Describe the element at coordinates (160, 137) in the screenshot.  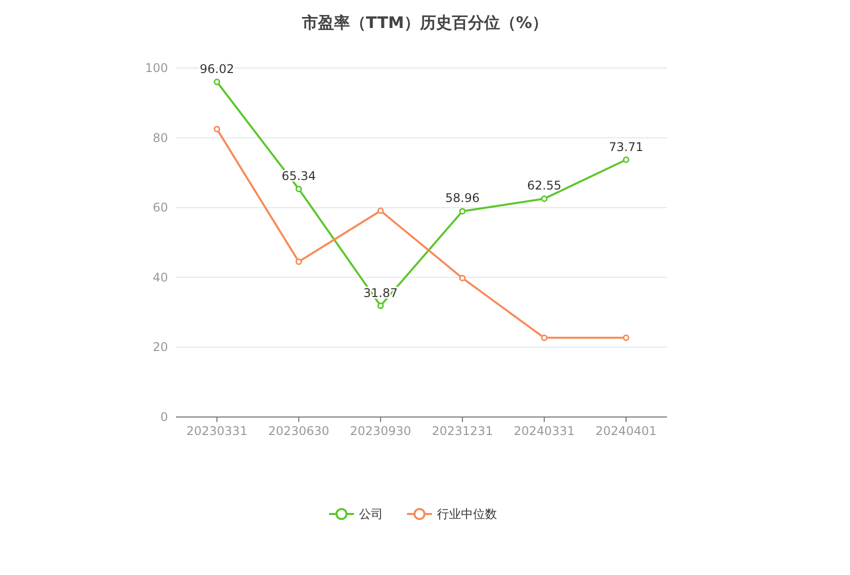
I see `y-tick-label: 80` at that location.